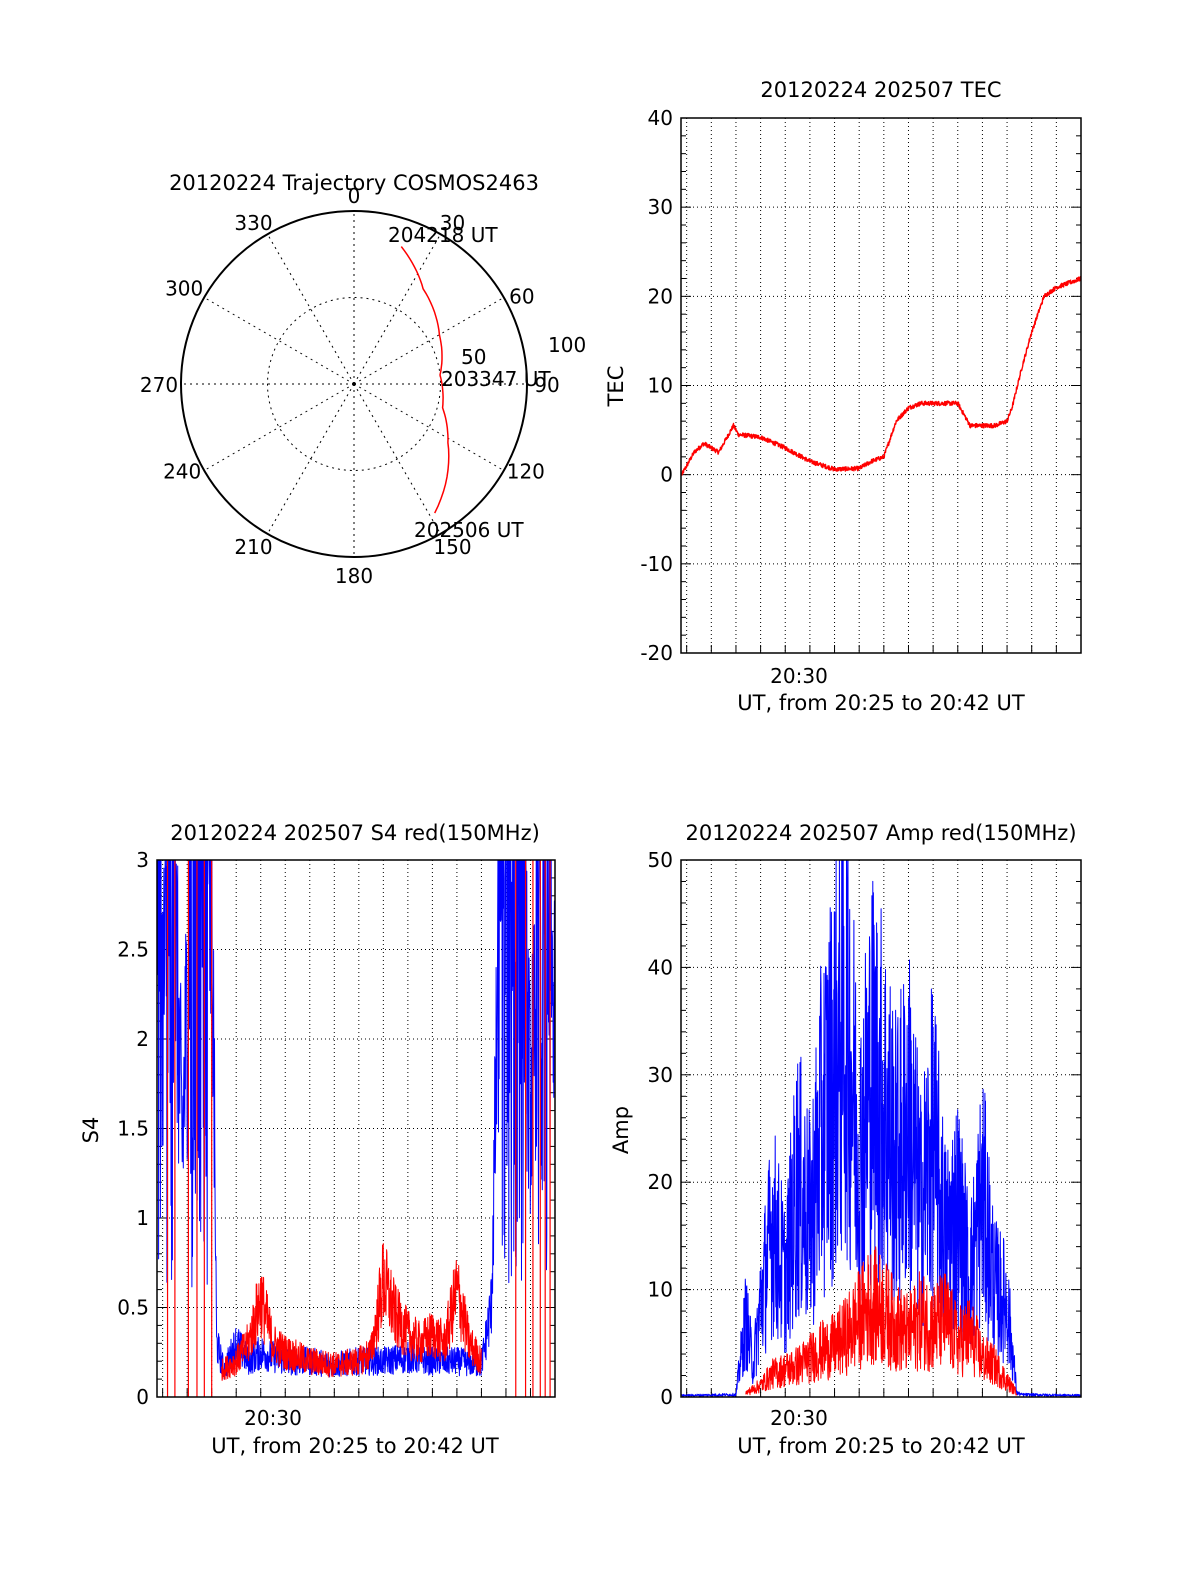 This screenshot has height=1575, width=1200. Describe the element at coordinates (142, 1218) in the screenshot. I see `s4-y-tick-label: 1` at that location.